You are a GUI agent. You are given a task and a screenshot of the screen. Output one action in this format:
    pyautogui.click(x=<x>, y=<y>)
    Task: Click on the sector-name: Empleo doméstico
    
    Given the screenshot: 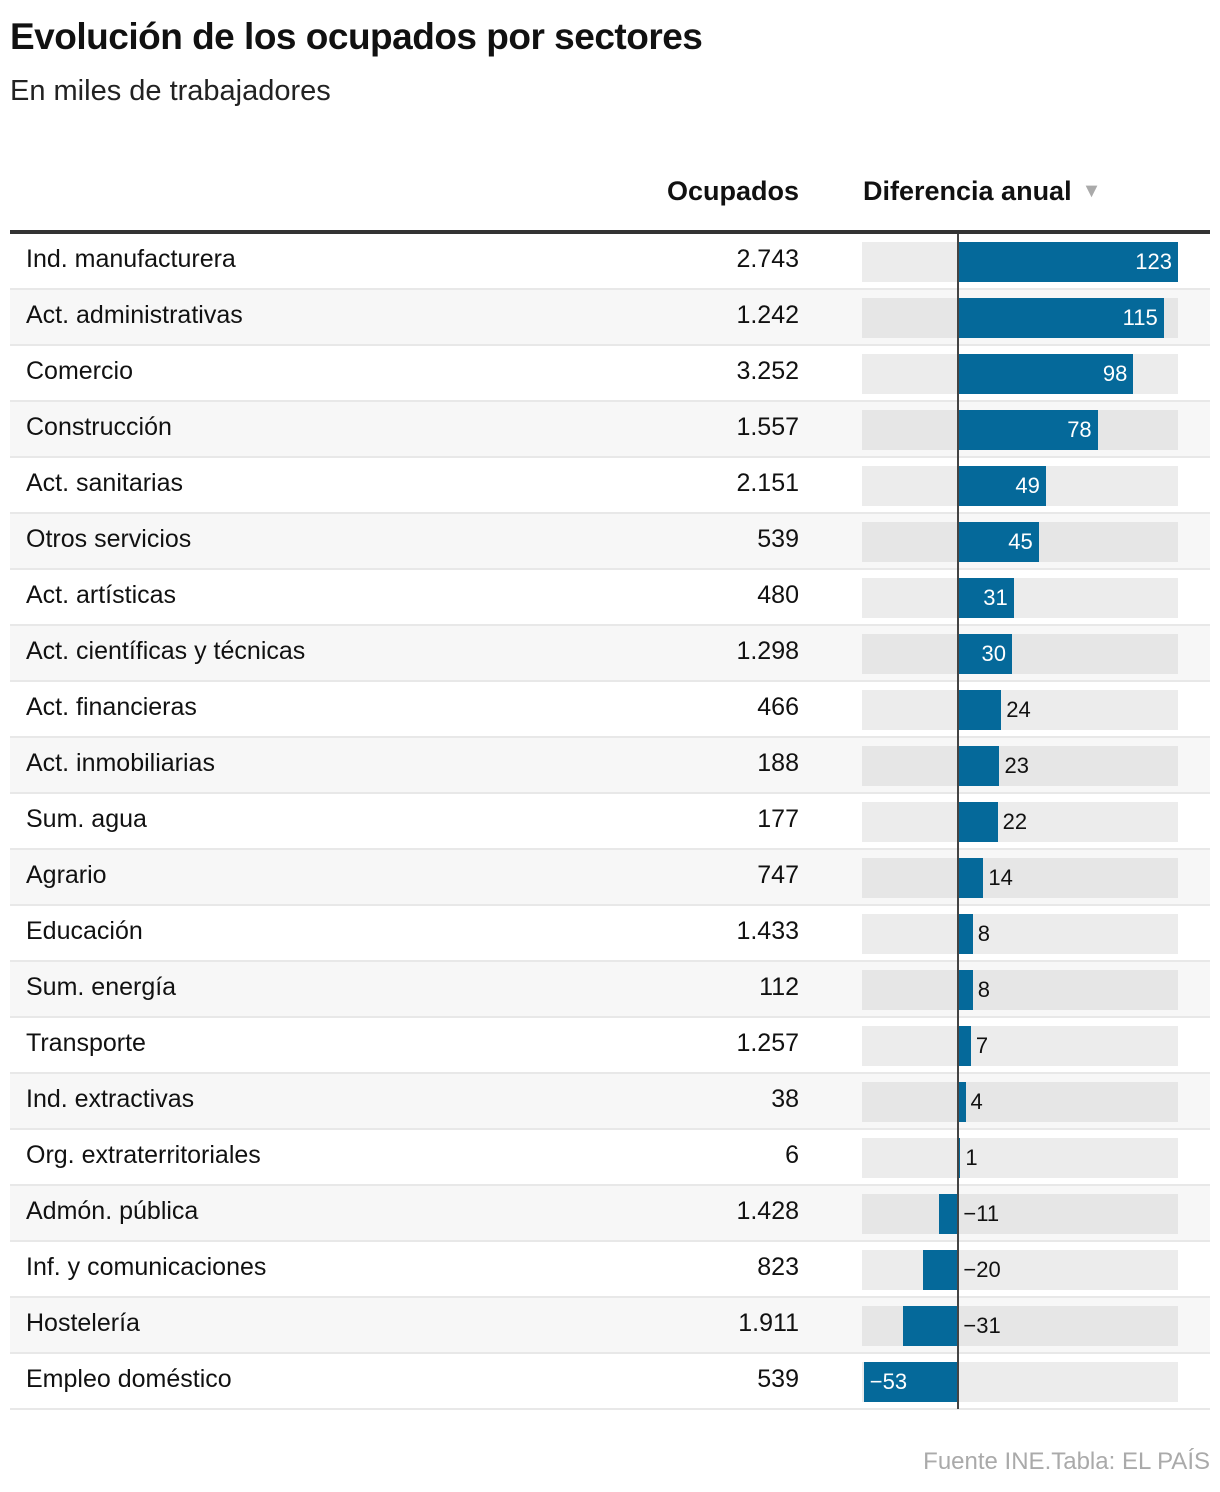 What is the action you would take?
    pyautogui.click(x=129, y=1379)
    